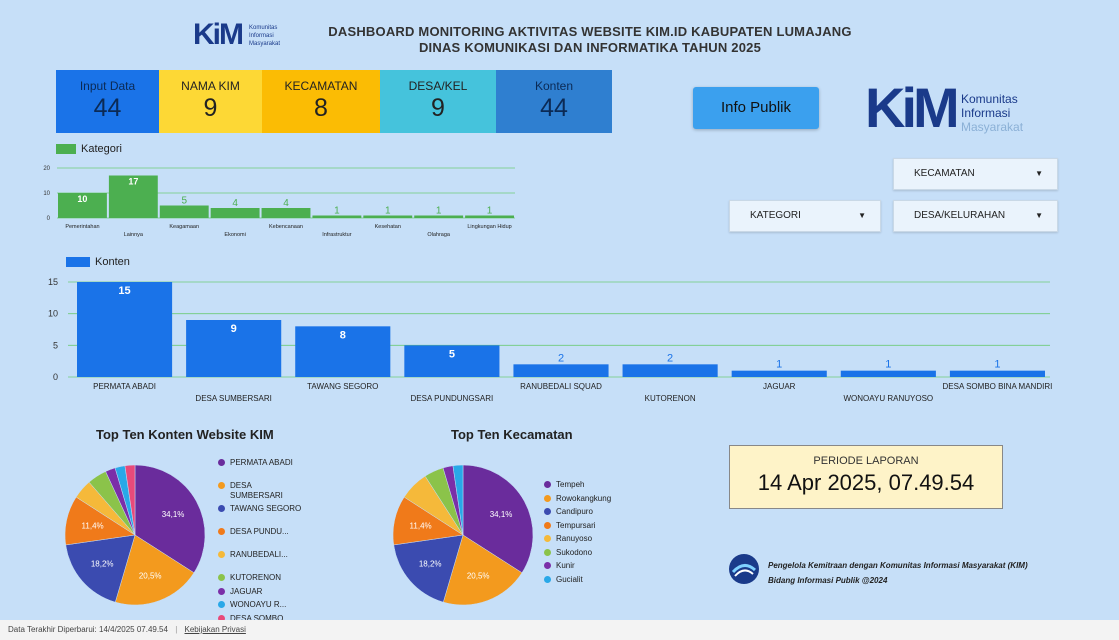  Describe the element at coordinates (889, 398) in the screenshot. I see `x-tick-label: WONOAYU RANUYOSO` at that location.